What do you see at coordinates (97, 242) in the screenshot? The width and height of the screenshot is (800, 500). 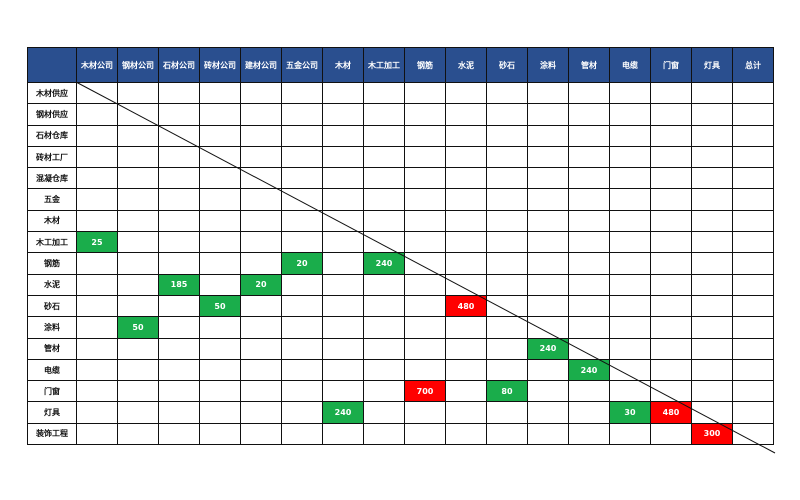 I see `value-cell: 25` at bounding box center [97, 242].